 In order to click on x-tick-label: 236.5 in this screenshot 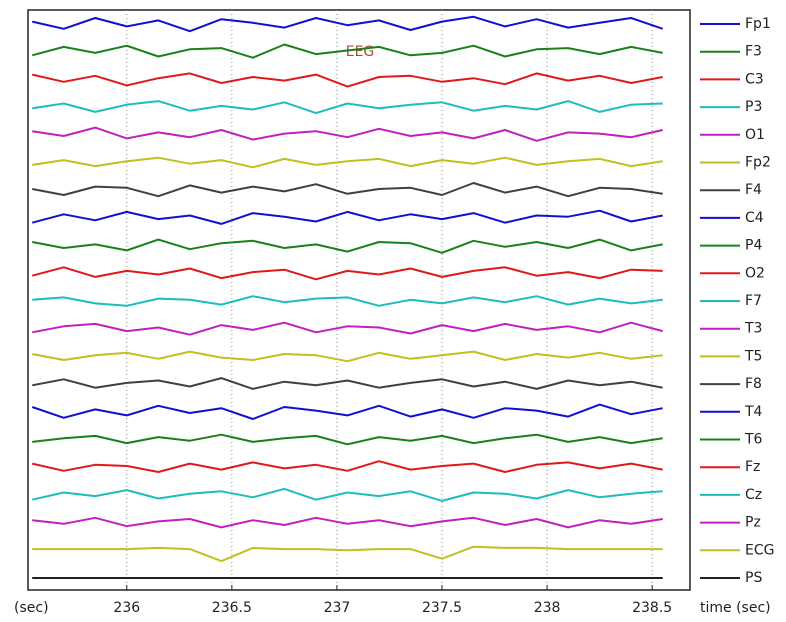, I will do `click(232, 608)`.